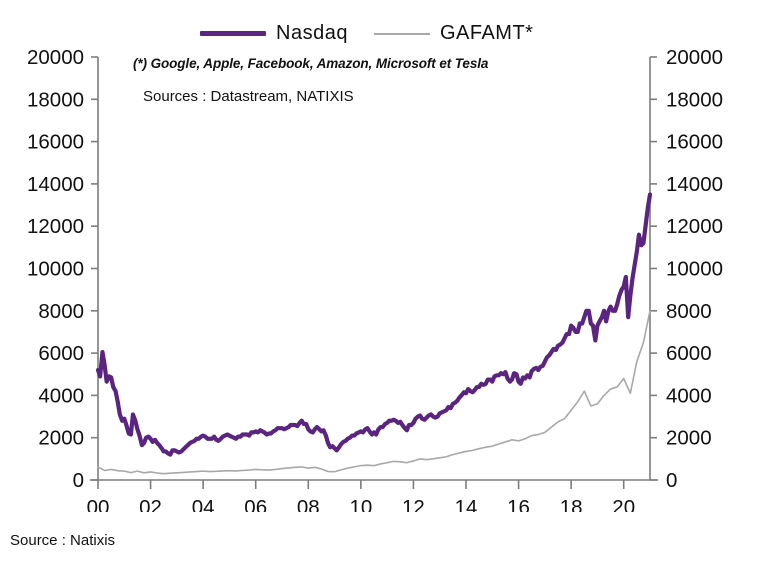 The width and height of the screenshot is (782, 566). Describe the element at coordinates (274, 33) in the screenshot. I see `legend-item-nasdaq: Nasdaq` at that location.